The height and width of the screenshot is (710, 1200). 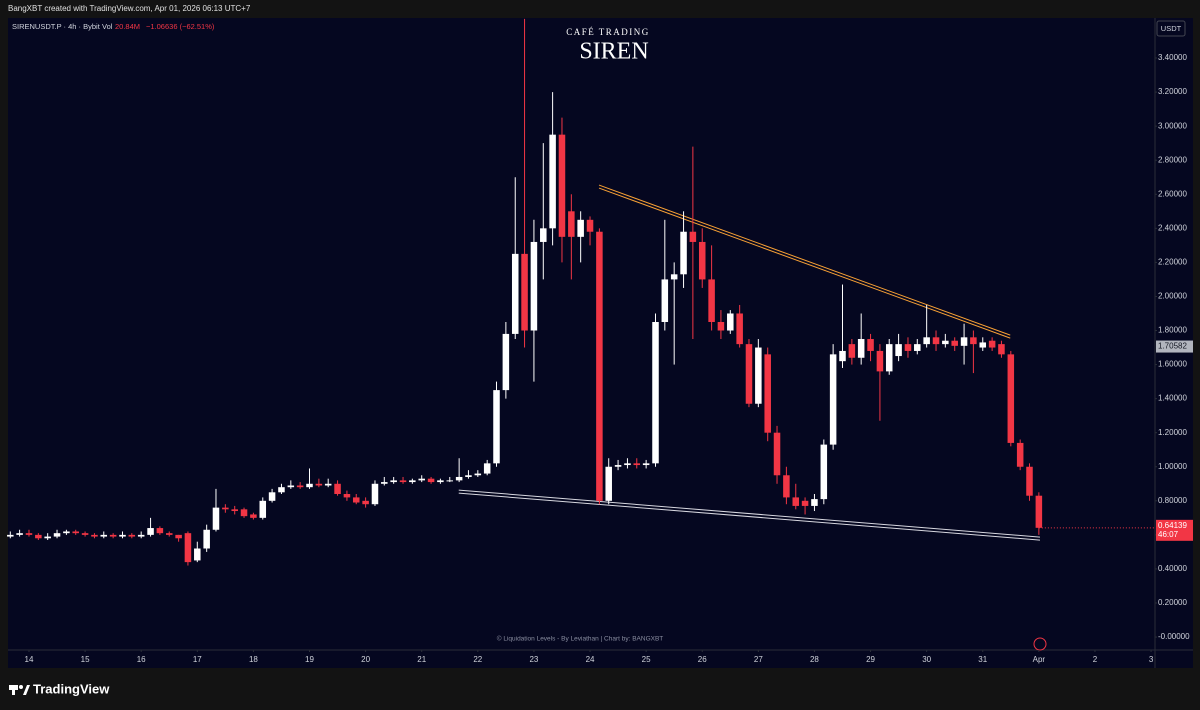 I want to click on y-tick-label: 2.80000, so click(x=1172, y=159).